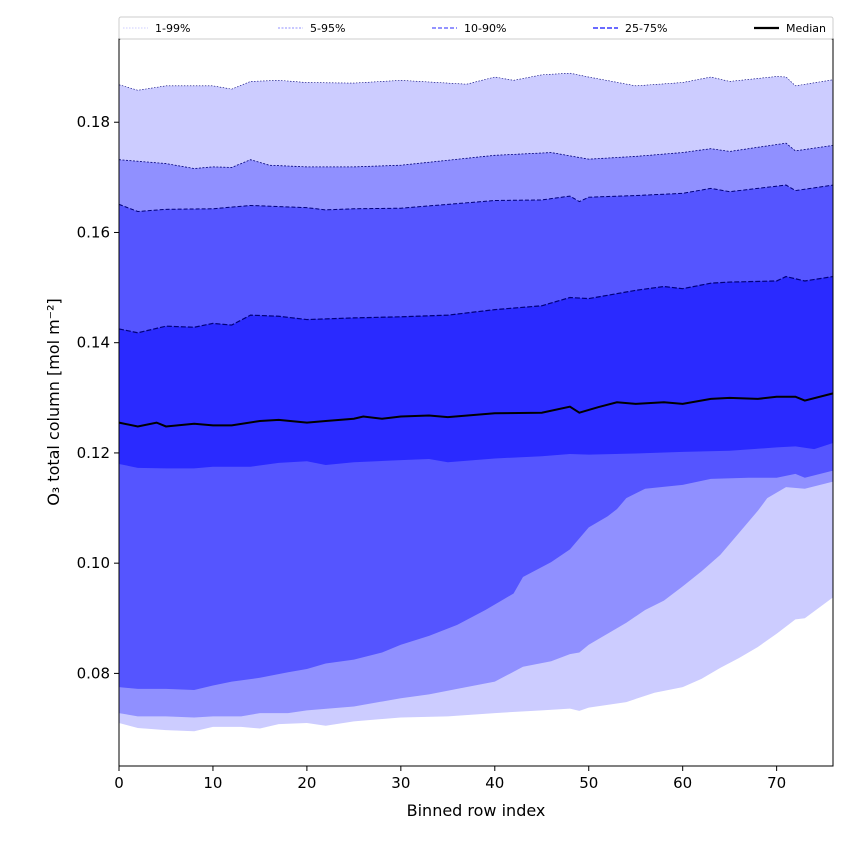  Describe the element at coordinates (485, 28) in the screenshot. I see `legend-label: 10-90%` at that location.